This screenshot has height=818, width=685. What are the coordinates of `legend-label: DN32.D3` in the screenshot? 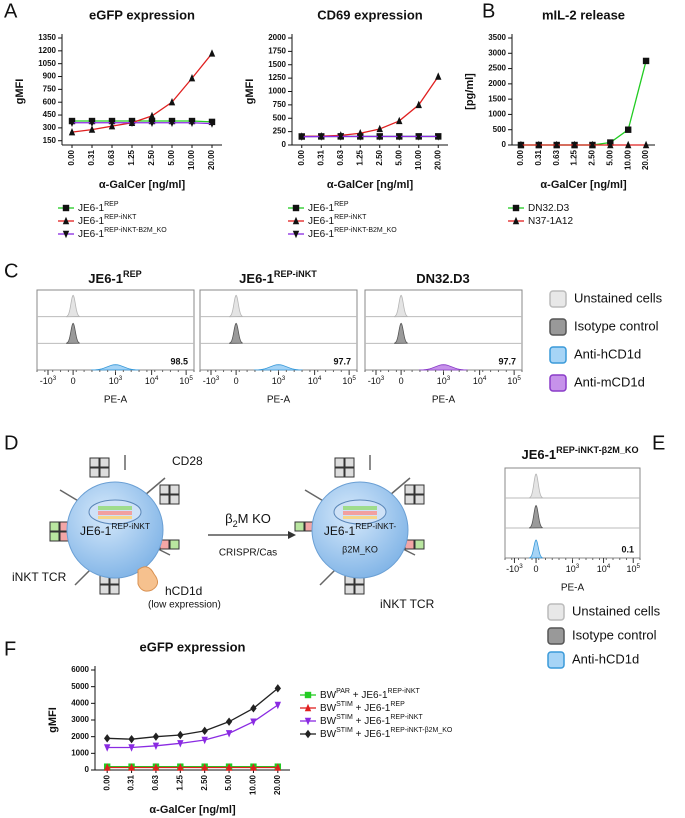 It's located at (549, 208).